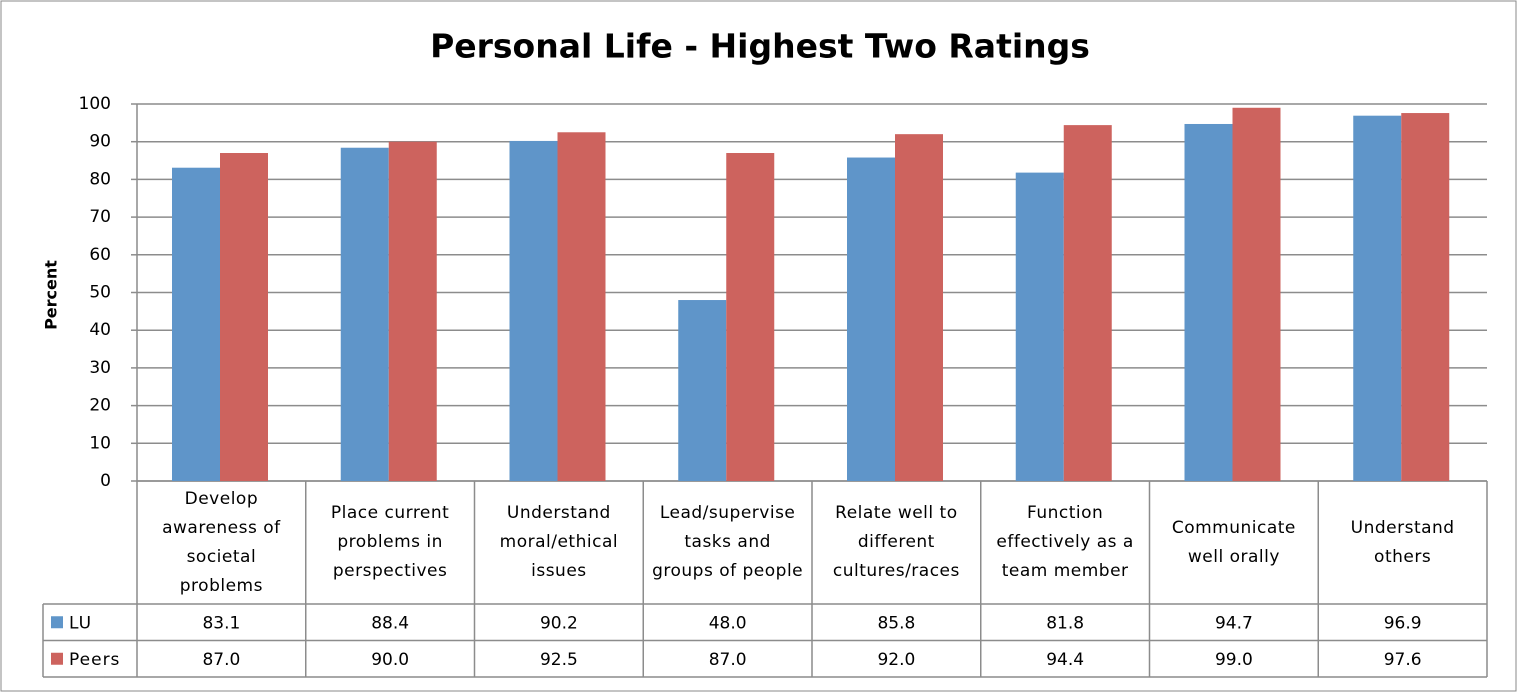 The width and height of the screenshot is (1518, 698). What do you see at coordinates (100, 330) in the screenshot?
I see `y-tick-label: 40` at bounding box center [100, 330].